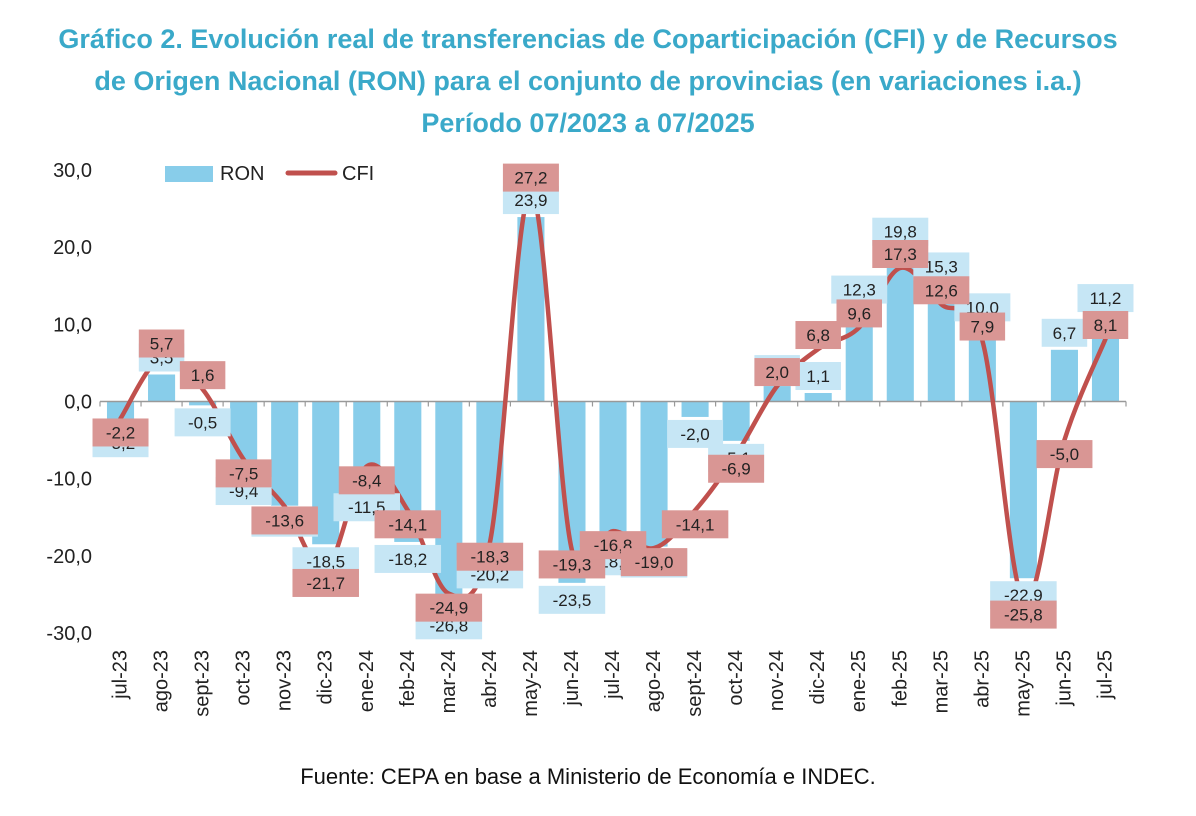 This screenshot has height=816, width=1196. I want to click on data-label-cfi: -6,9, so click(735, 469).